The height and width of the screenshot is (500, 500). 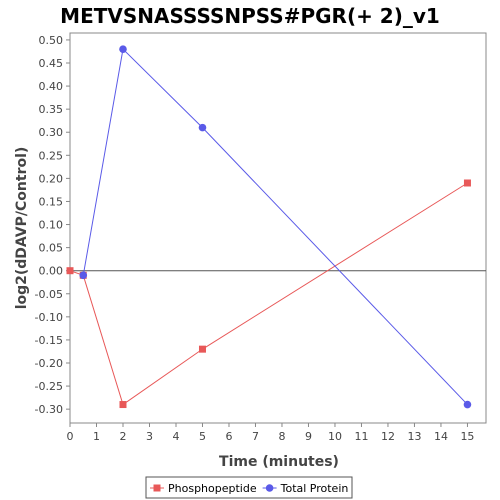 I want to click on legend-label: Total Protein, so click(x=314, y=488).